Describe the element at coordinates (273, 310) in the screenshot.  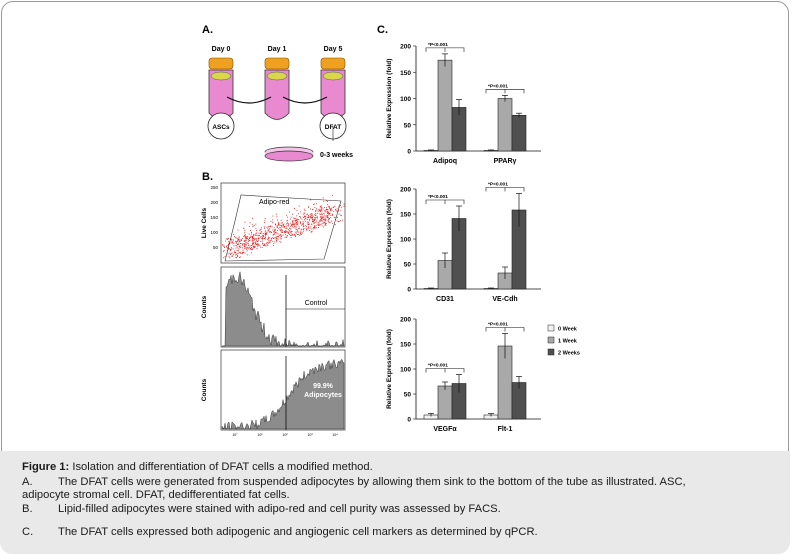
I see `facs-histogram-control: Control Counts 10° 10¹ 10² 10³ 10⁴` at that location.